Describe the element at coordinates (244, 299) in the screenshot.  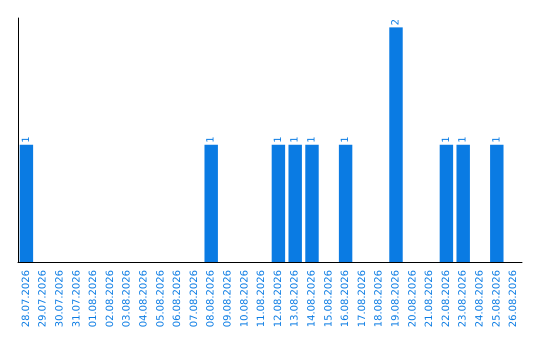
I see `x-tick-label: 10.08.2026` at that location.